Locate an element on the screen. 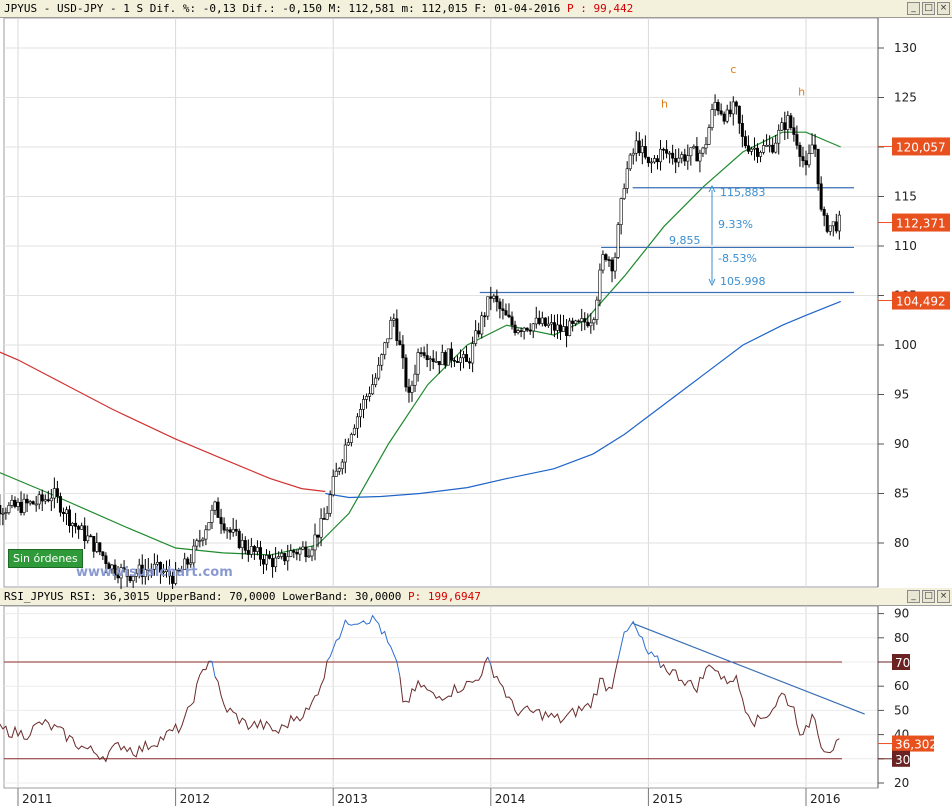 The height and width of the screenshot is (806, 952). rsi-close-button: × is located at coordinates (943, 596).